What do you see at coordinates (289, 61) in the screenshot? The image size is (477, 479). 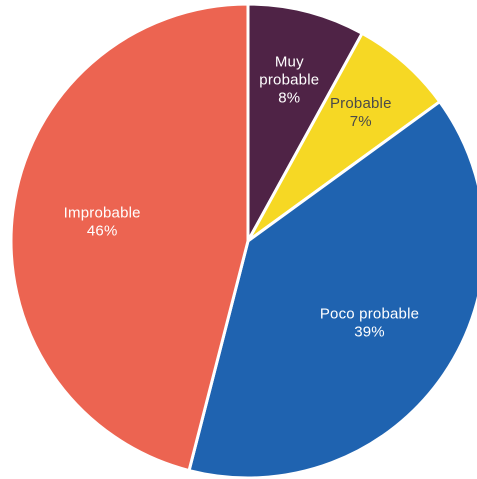 I see `category-label: Muy` at bounding box center [289, 61].